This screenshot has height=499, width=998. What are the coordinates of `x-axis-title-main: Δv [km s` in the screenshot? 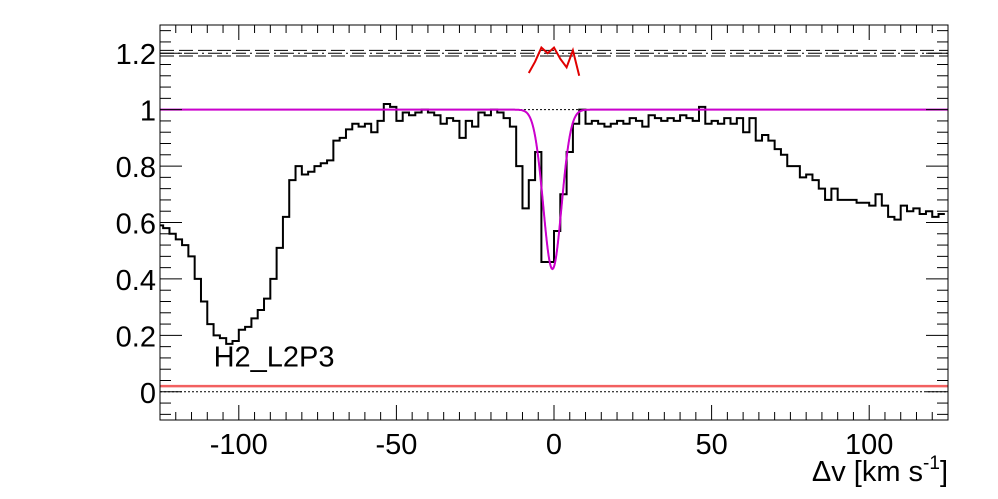 It's located at (867, 472).